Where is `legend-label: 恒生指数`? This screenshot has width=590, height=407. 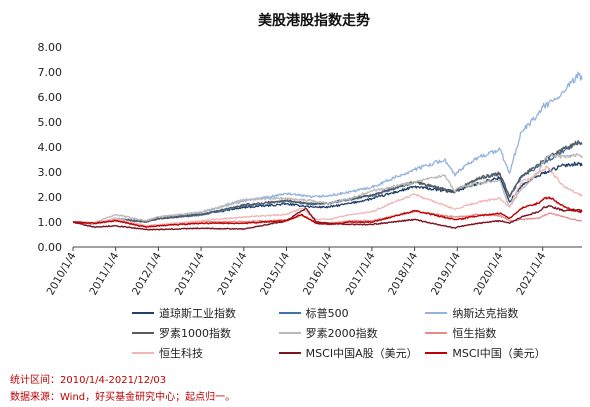
legend-label: 恒生指数 is located at coordinates (474, 333).